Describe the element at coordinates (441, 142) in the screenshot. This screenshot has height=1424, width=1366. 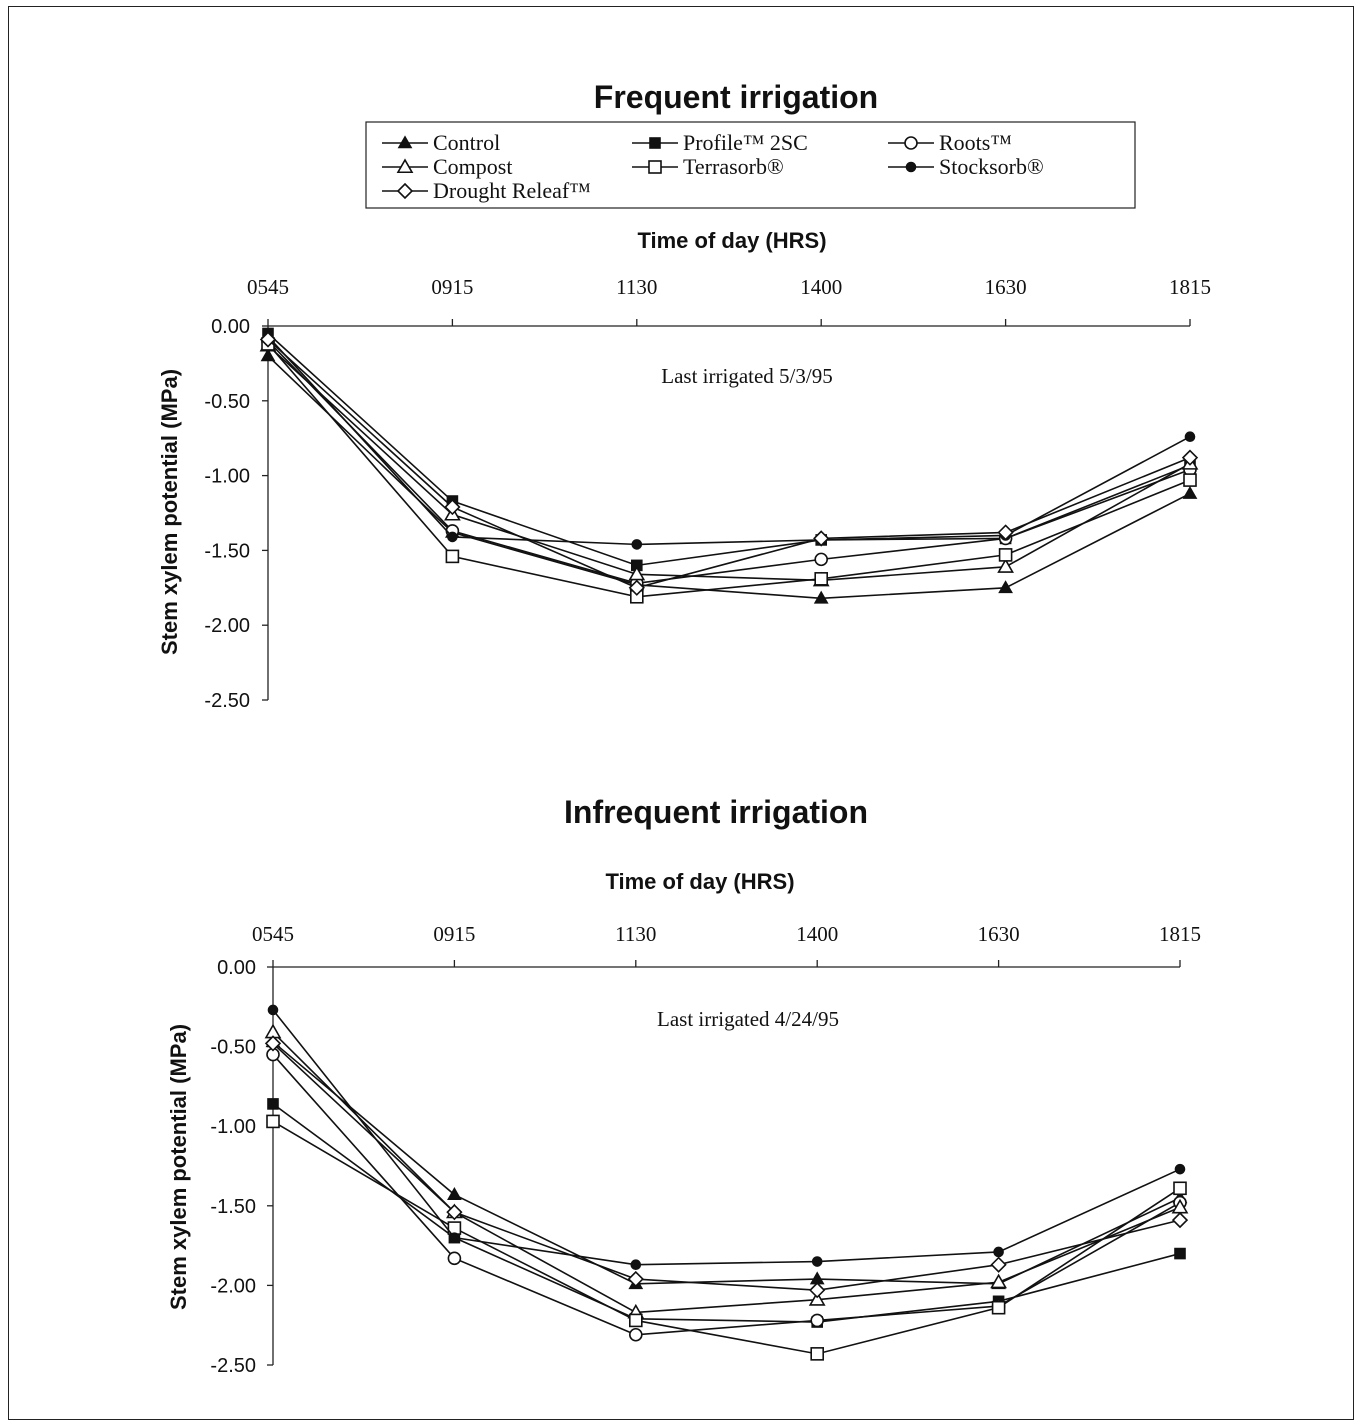
I see `legend-entry-control: Control` at that location.